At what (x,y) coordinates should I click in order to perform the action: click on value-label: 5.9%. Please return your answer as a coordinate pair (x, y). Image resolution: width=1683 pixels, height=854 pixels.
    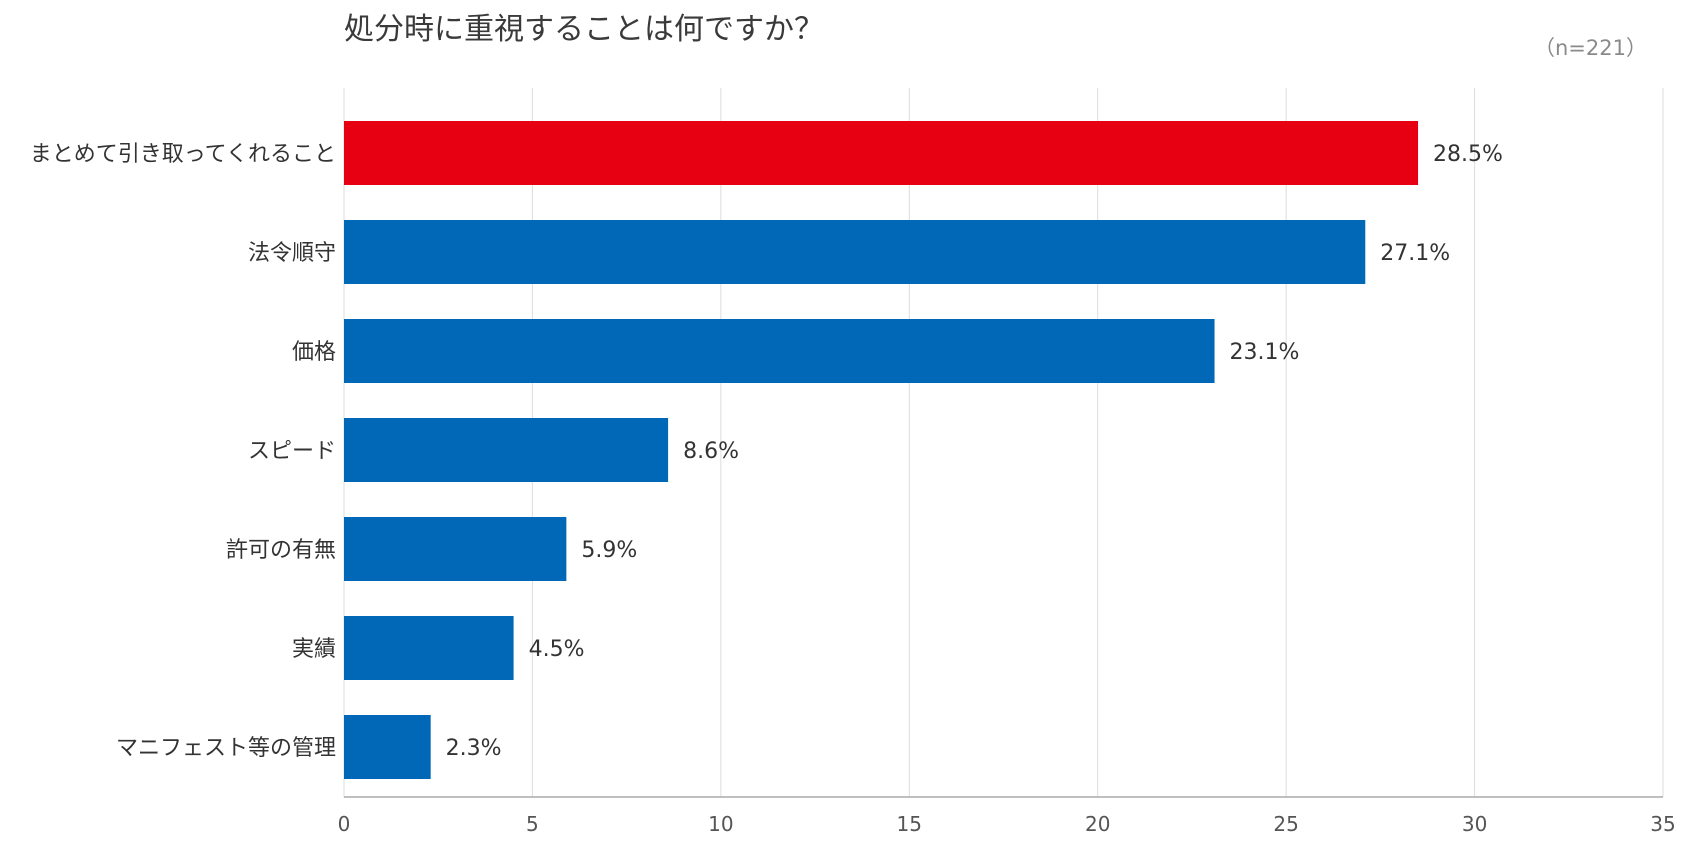
    Looking at the image, I should click on (609, 550).